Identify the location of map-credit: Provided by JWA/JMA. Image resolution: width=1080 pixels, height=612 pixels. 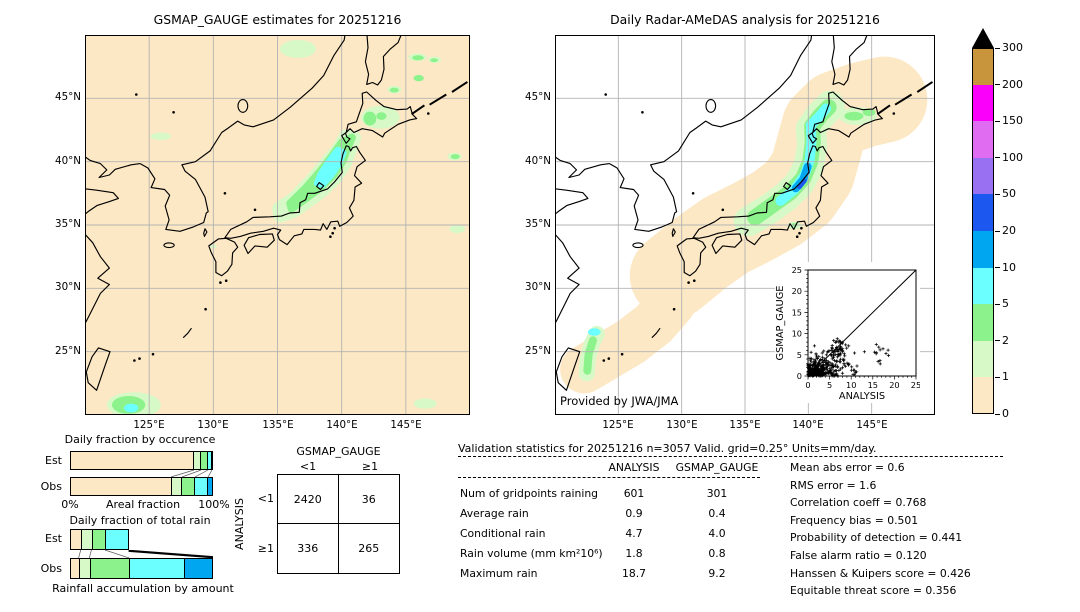
(619, 401).